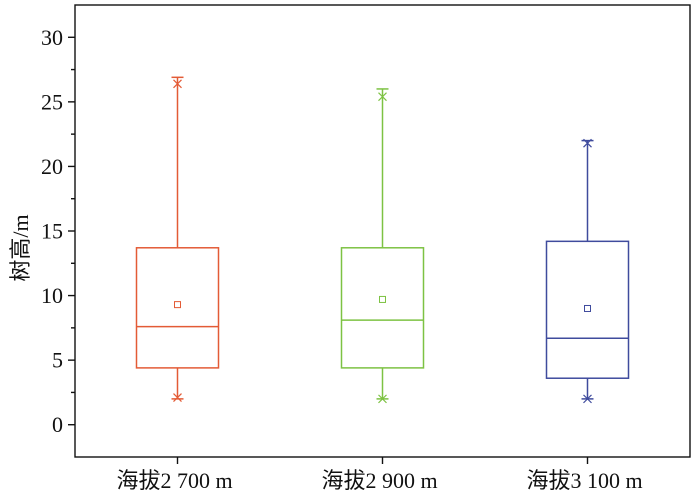 The image size is (700, 496). Describe the element at coordinates (20, 247) in the screenshot. I see `y-axis-title: 树高/m` at that location.